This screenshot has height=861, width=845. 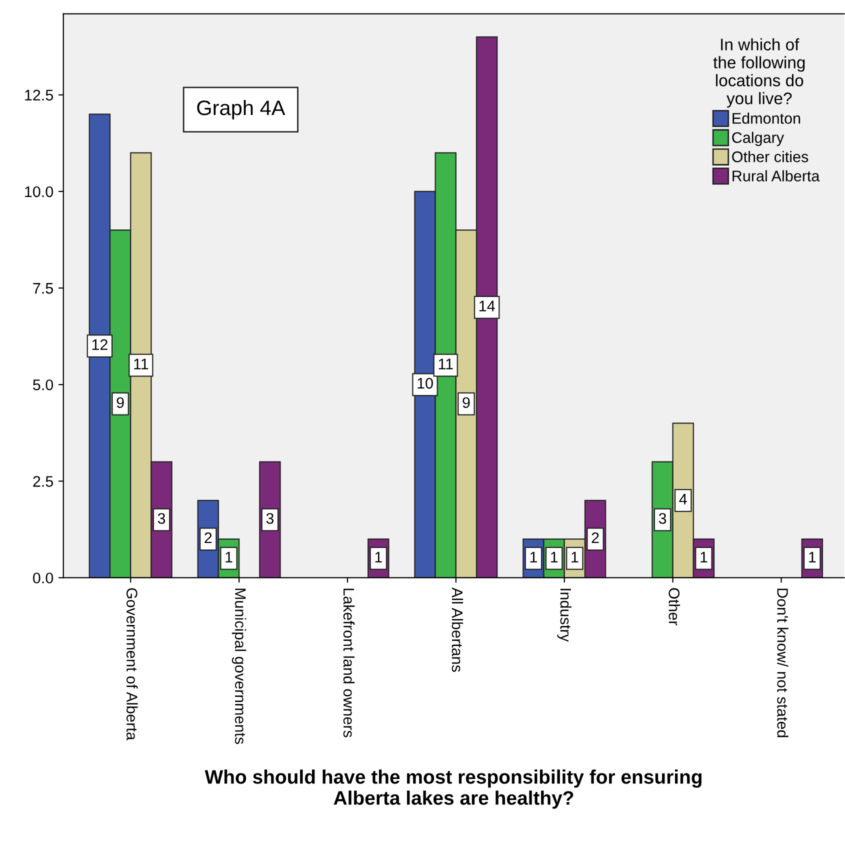 I want to click on data-label: 10, so click(x=425, y=383).